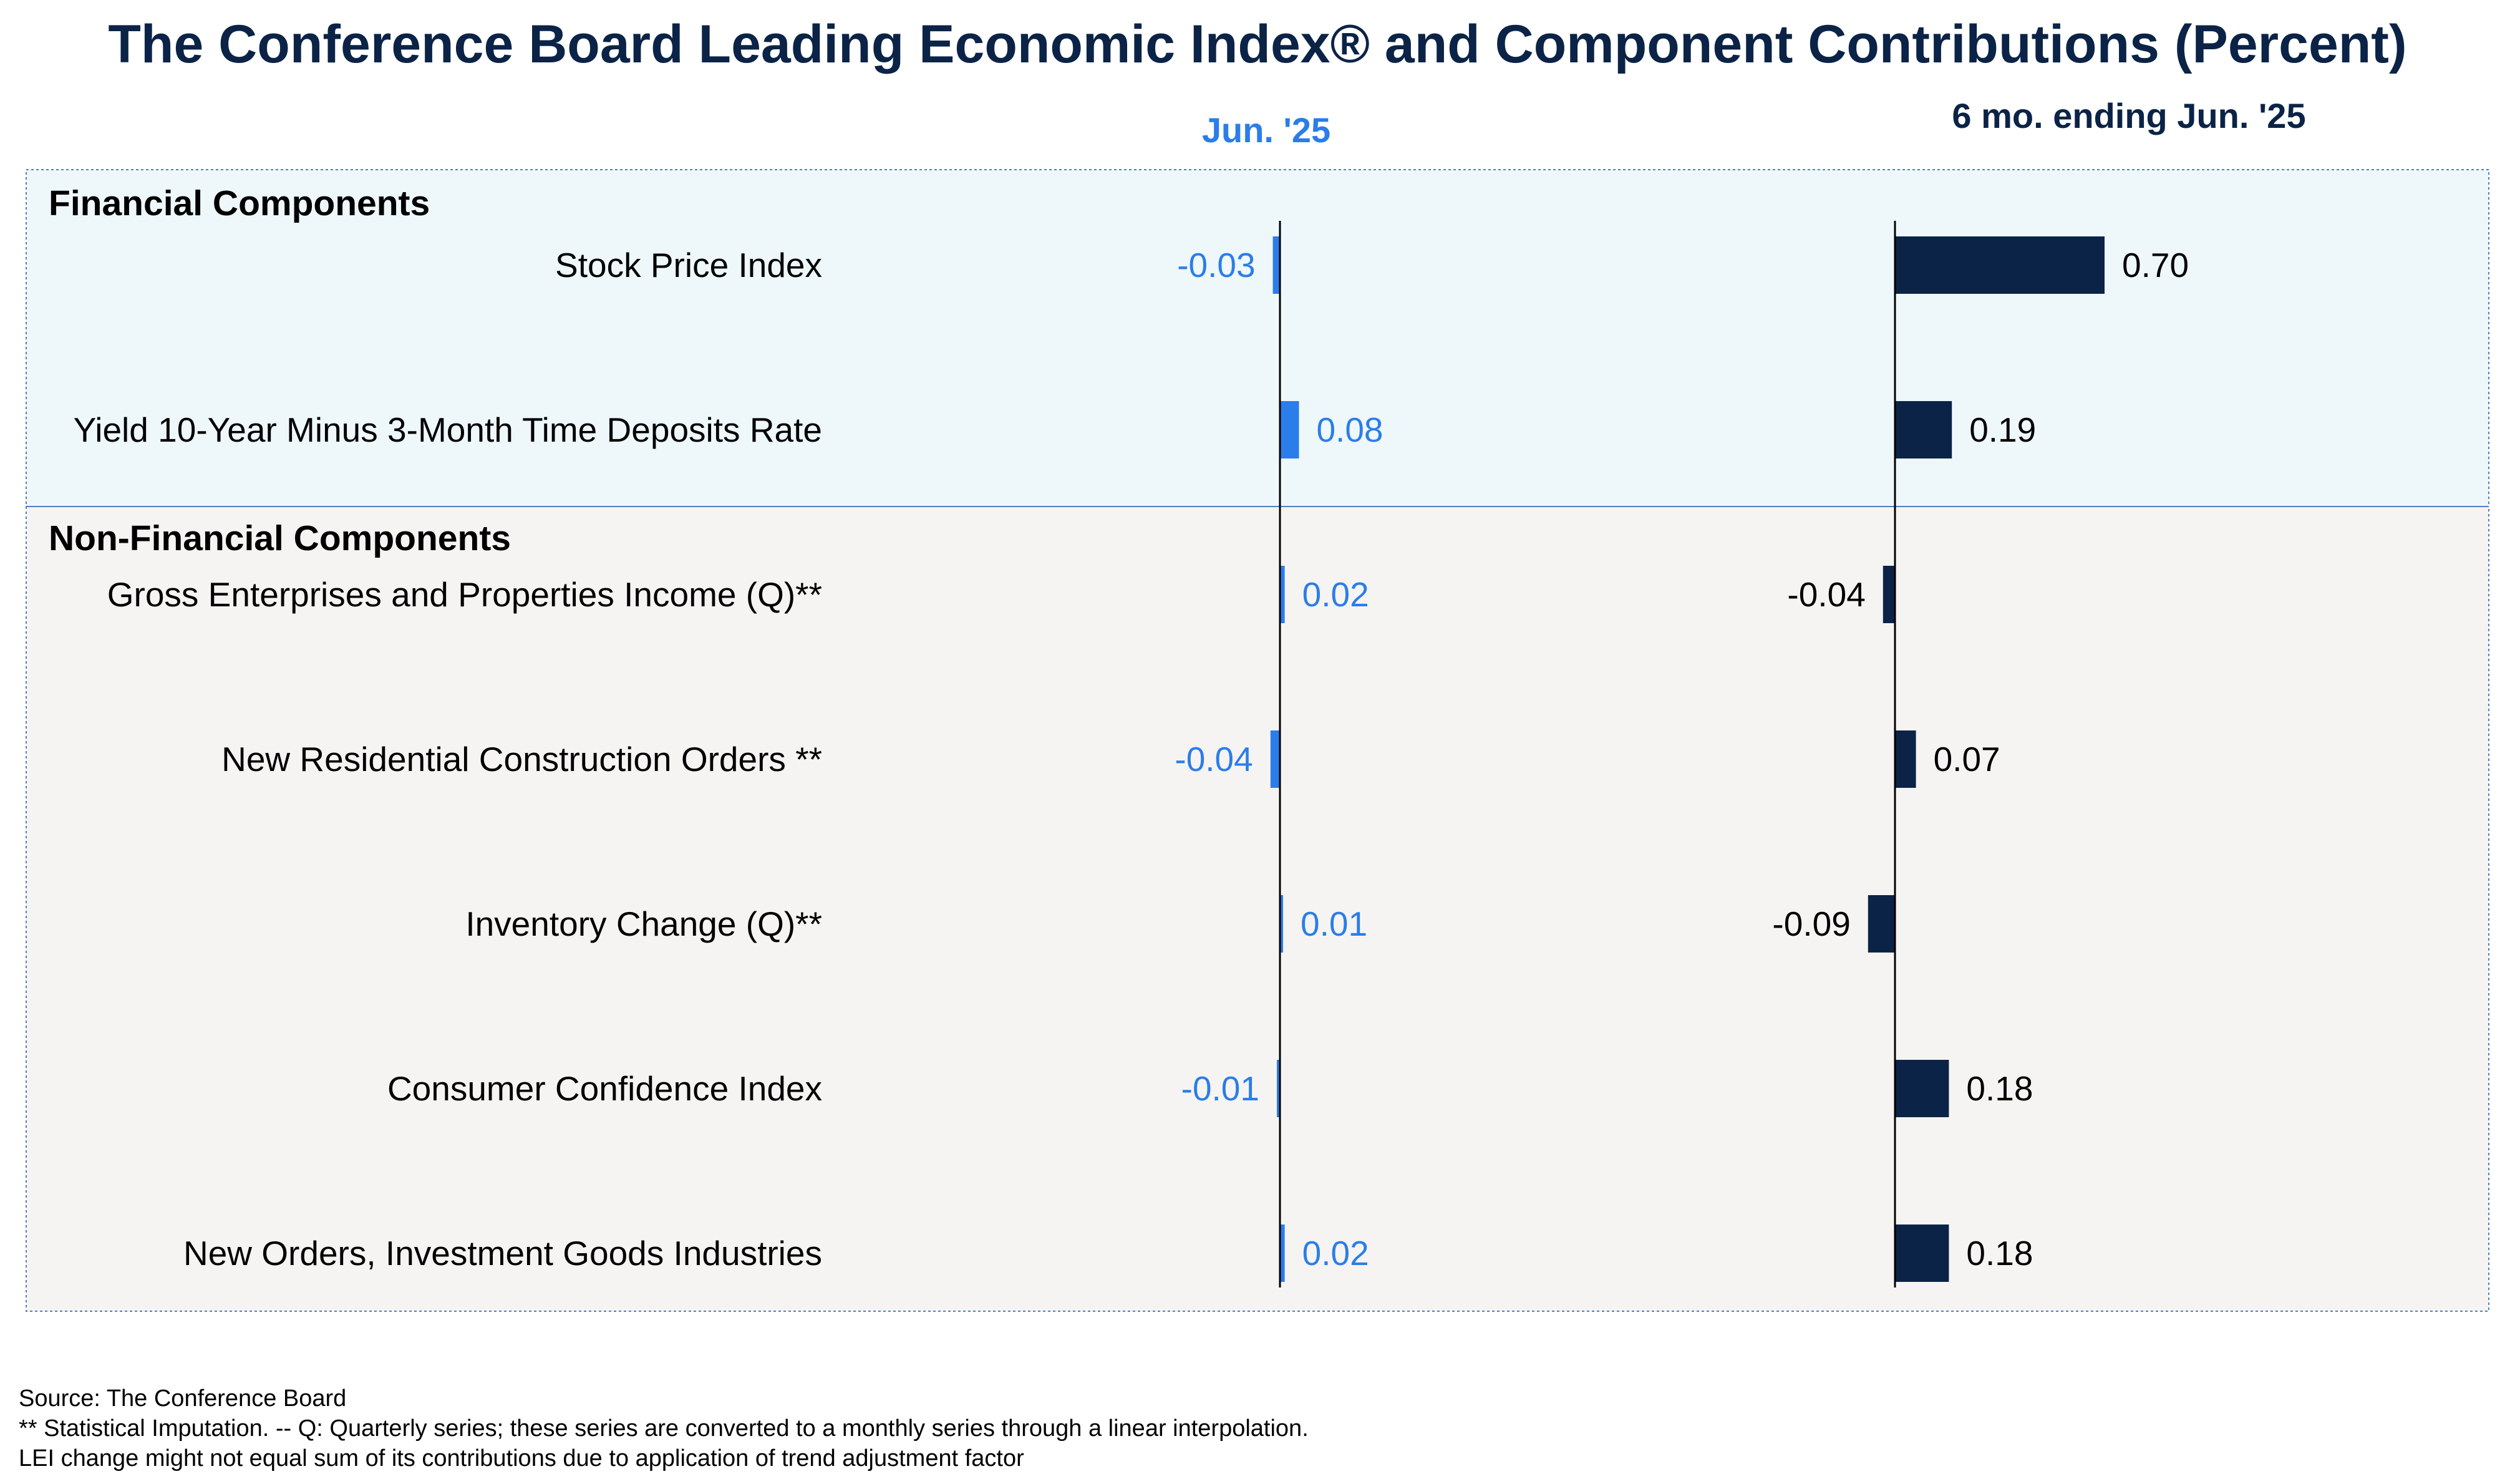 This screenshot has height=1484, width=2515. What do you see at coordinates (688, 265) in the screenshot?
I see `row-label: Stock Price Index` at bounding box center [688, 265].